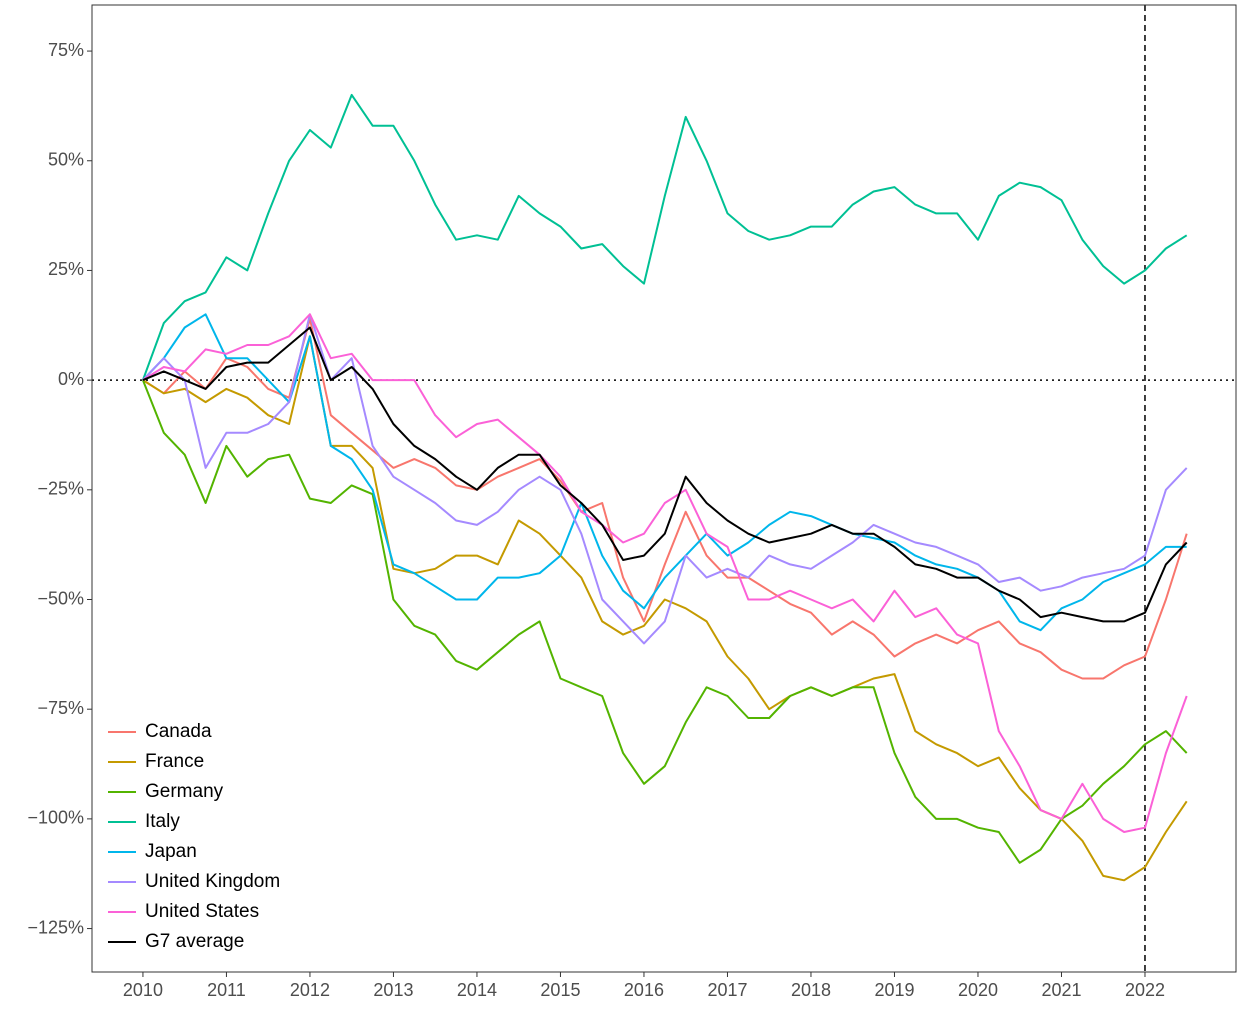  Describe the element at coordinates (1145, 990) in the screenshot. I see `x-tick-label: 2022` at that location.